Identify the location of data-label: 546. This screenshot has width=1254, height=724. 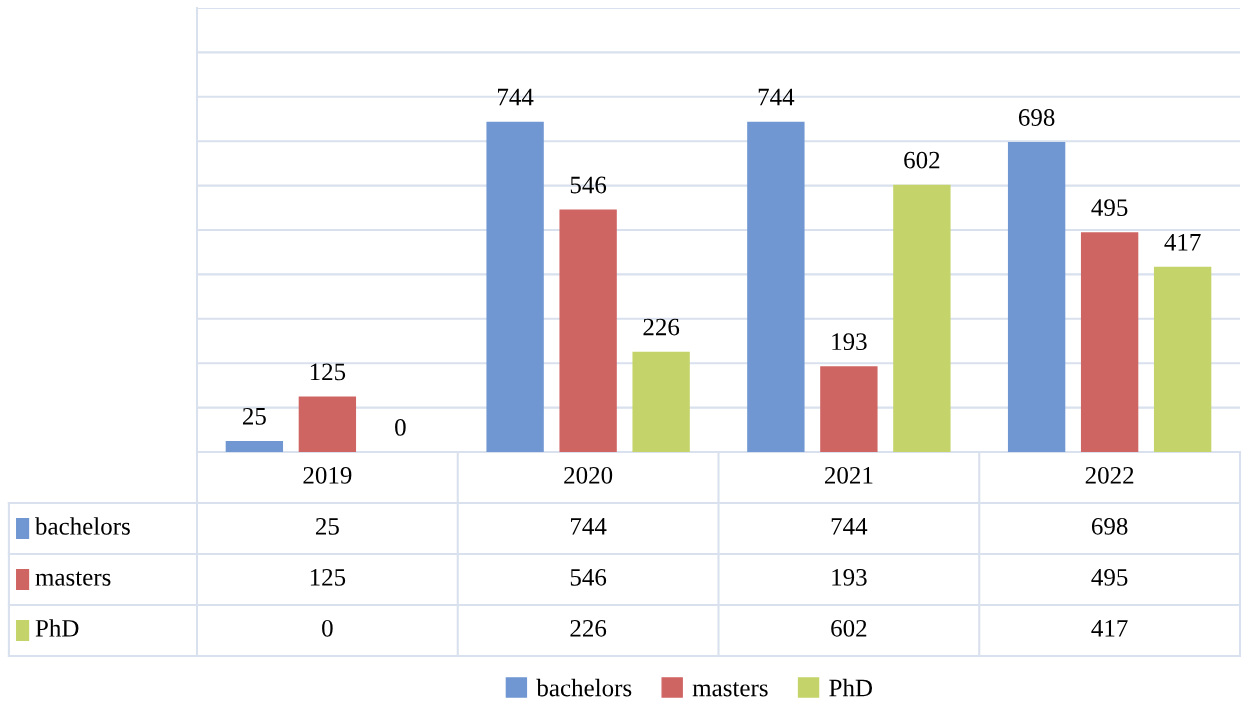
(588, 577).